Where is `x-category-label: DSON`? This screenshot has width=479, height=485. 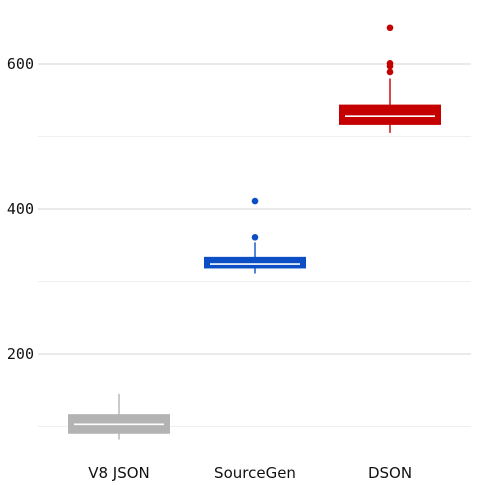
x-category-label: DSON is located at coordinates (390, 473).